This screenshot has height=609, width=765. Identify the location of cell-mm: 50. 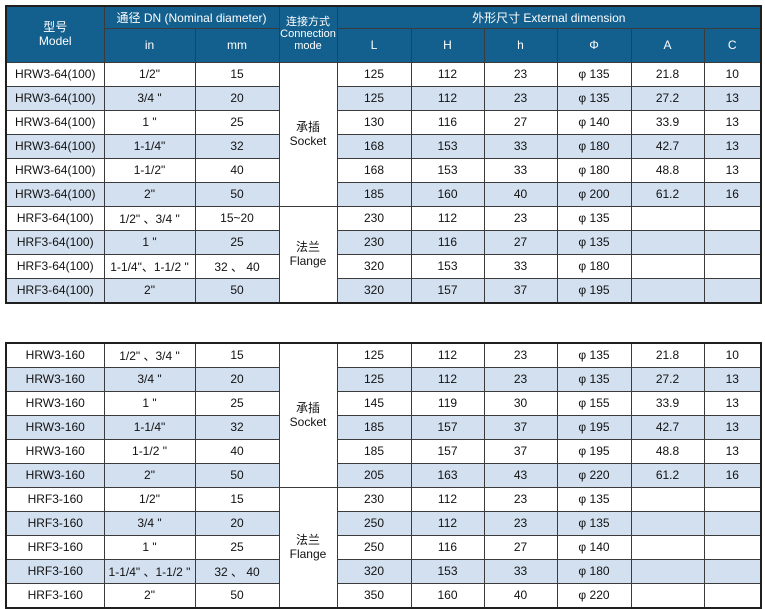
(237, 475).